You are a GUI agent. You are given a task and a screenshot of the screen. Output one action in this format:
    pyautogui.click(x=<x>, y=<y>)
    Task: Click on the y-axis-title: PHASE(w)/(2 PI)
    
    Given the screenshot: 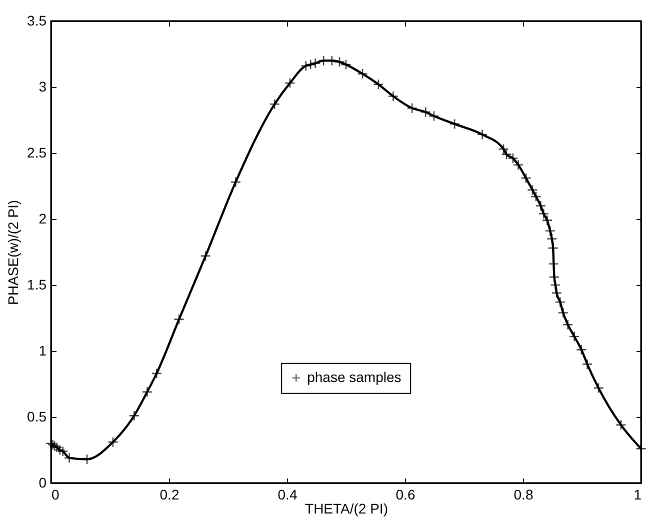 What is the action you would take?
    pyautogui.click(x=13, y=253)
    